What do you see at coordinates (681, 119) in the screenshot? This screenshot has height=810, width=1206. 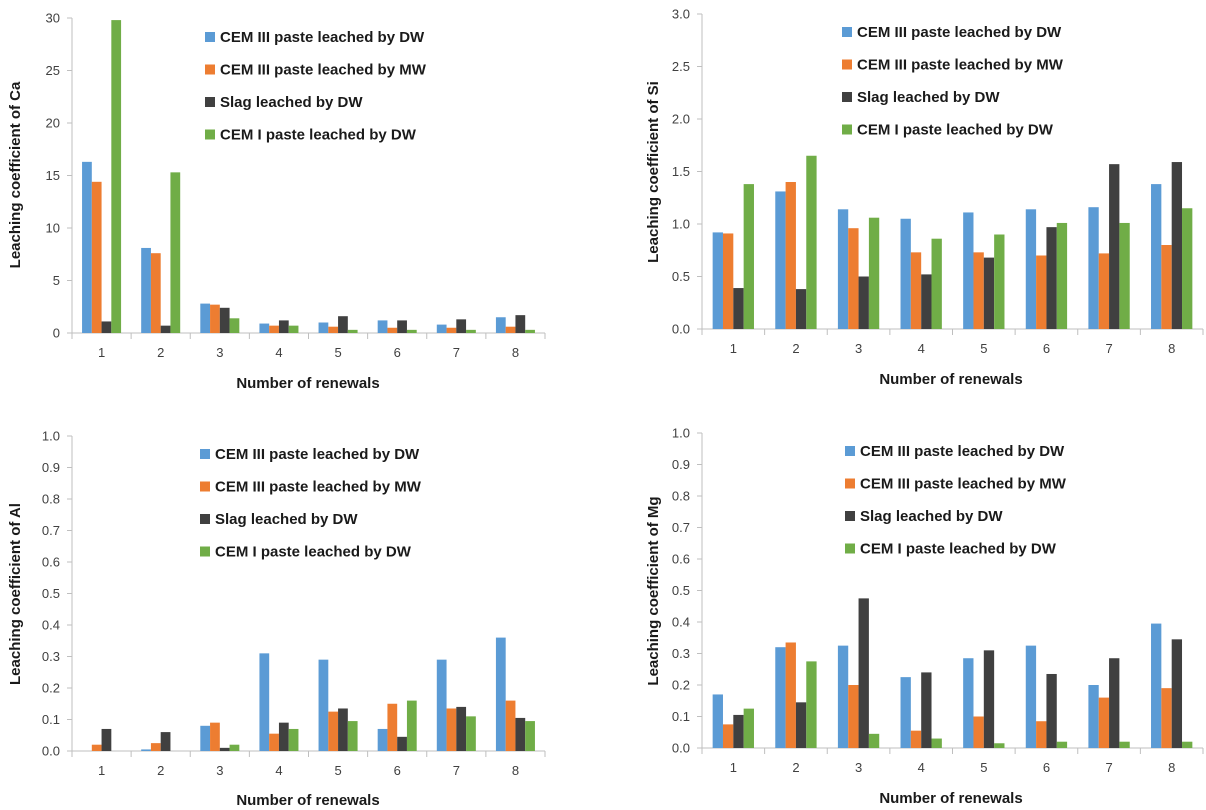 I see `y-tick-label: 2.0` at bounding box center [681, 119].